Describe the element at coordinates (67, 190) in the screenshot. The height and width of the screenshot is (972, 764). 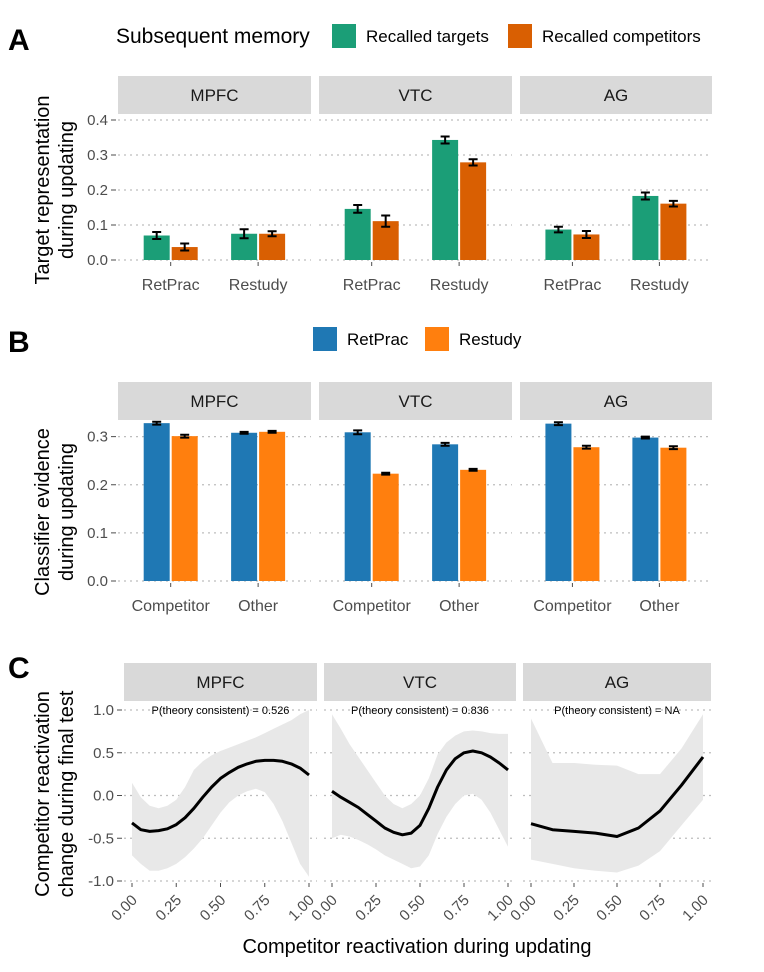
I see `panel-a-ylabel-line2: during updating` at that location.